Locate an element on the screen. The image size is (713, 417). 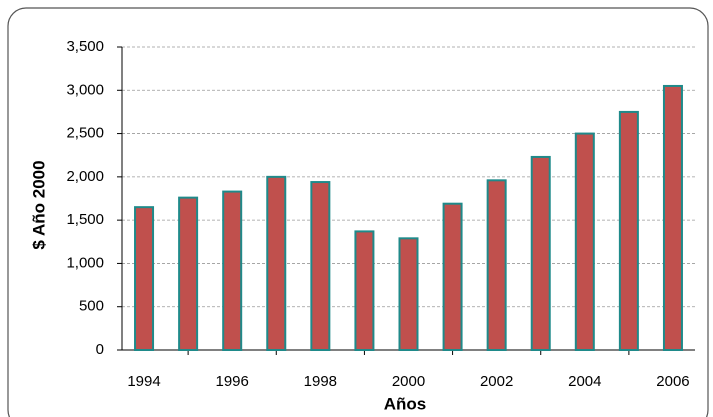
x-tick-label: 1994 is located at coordinates (143, 381).